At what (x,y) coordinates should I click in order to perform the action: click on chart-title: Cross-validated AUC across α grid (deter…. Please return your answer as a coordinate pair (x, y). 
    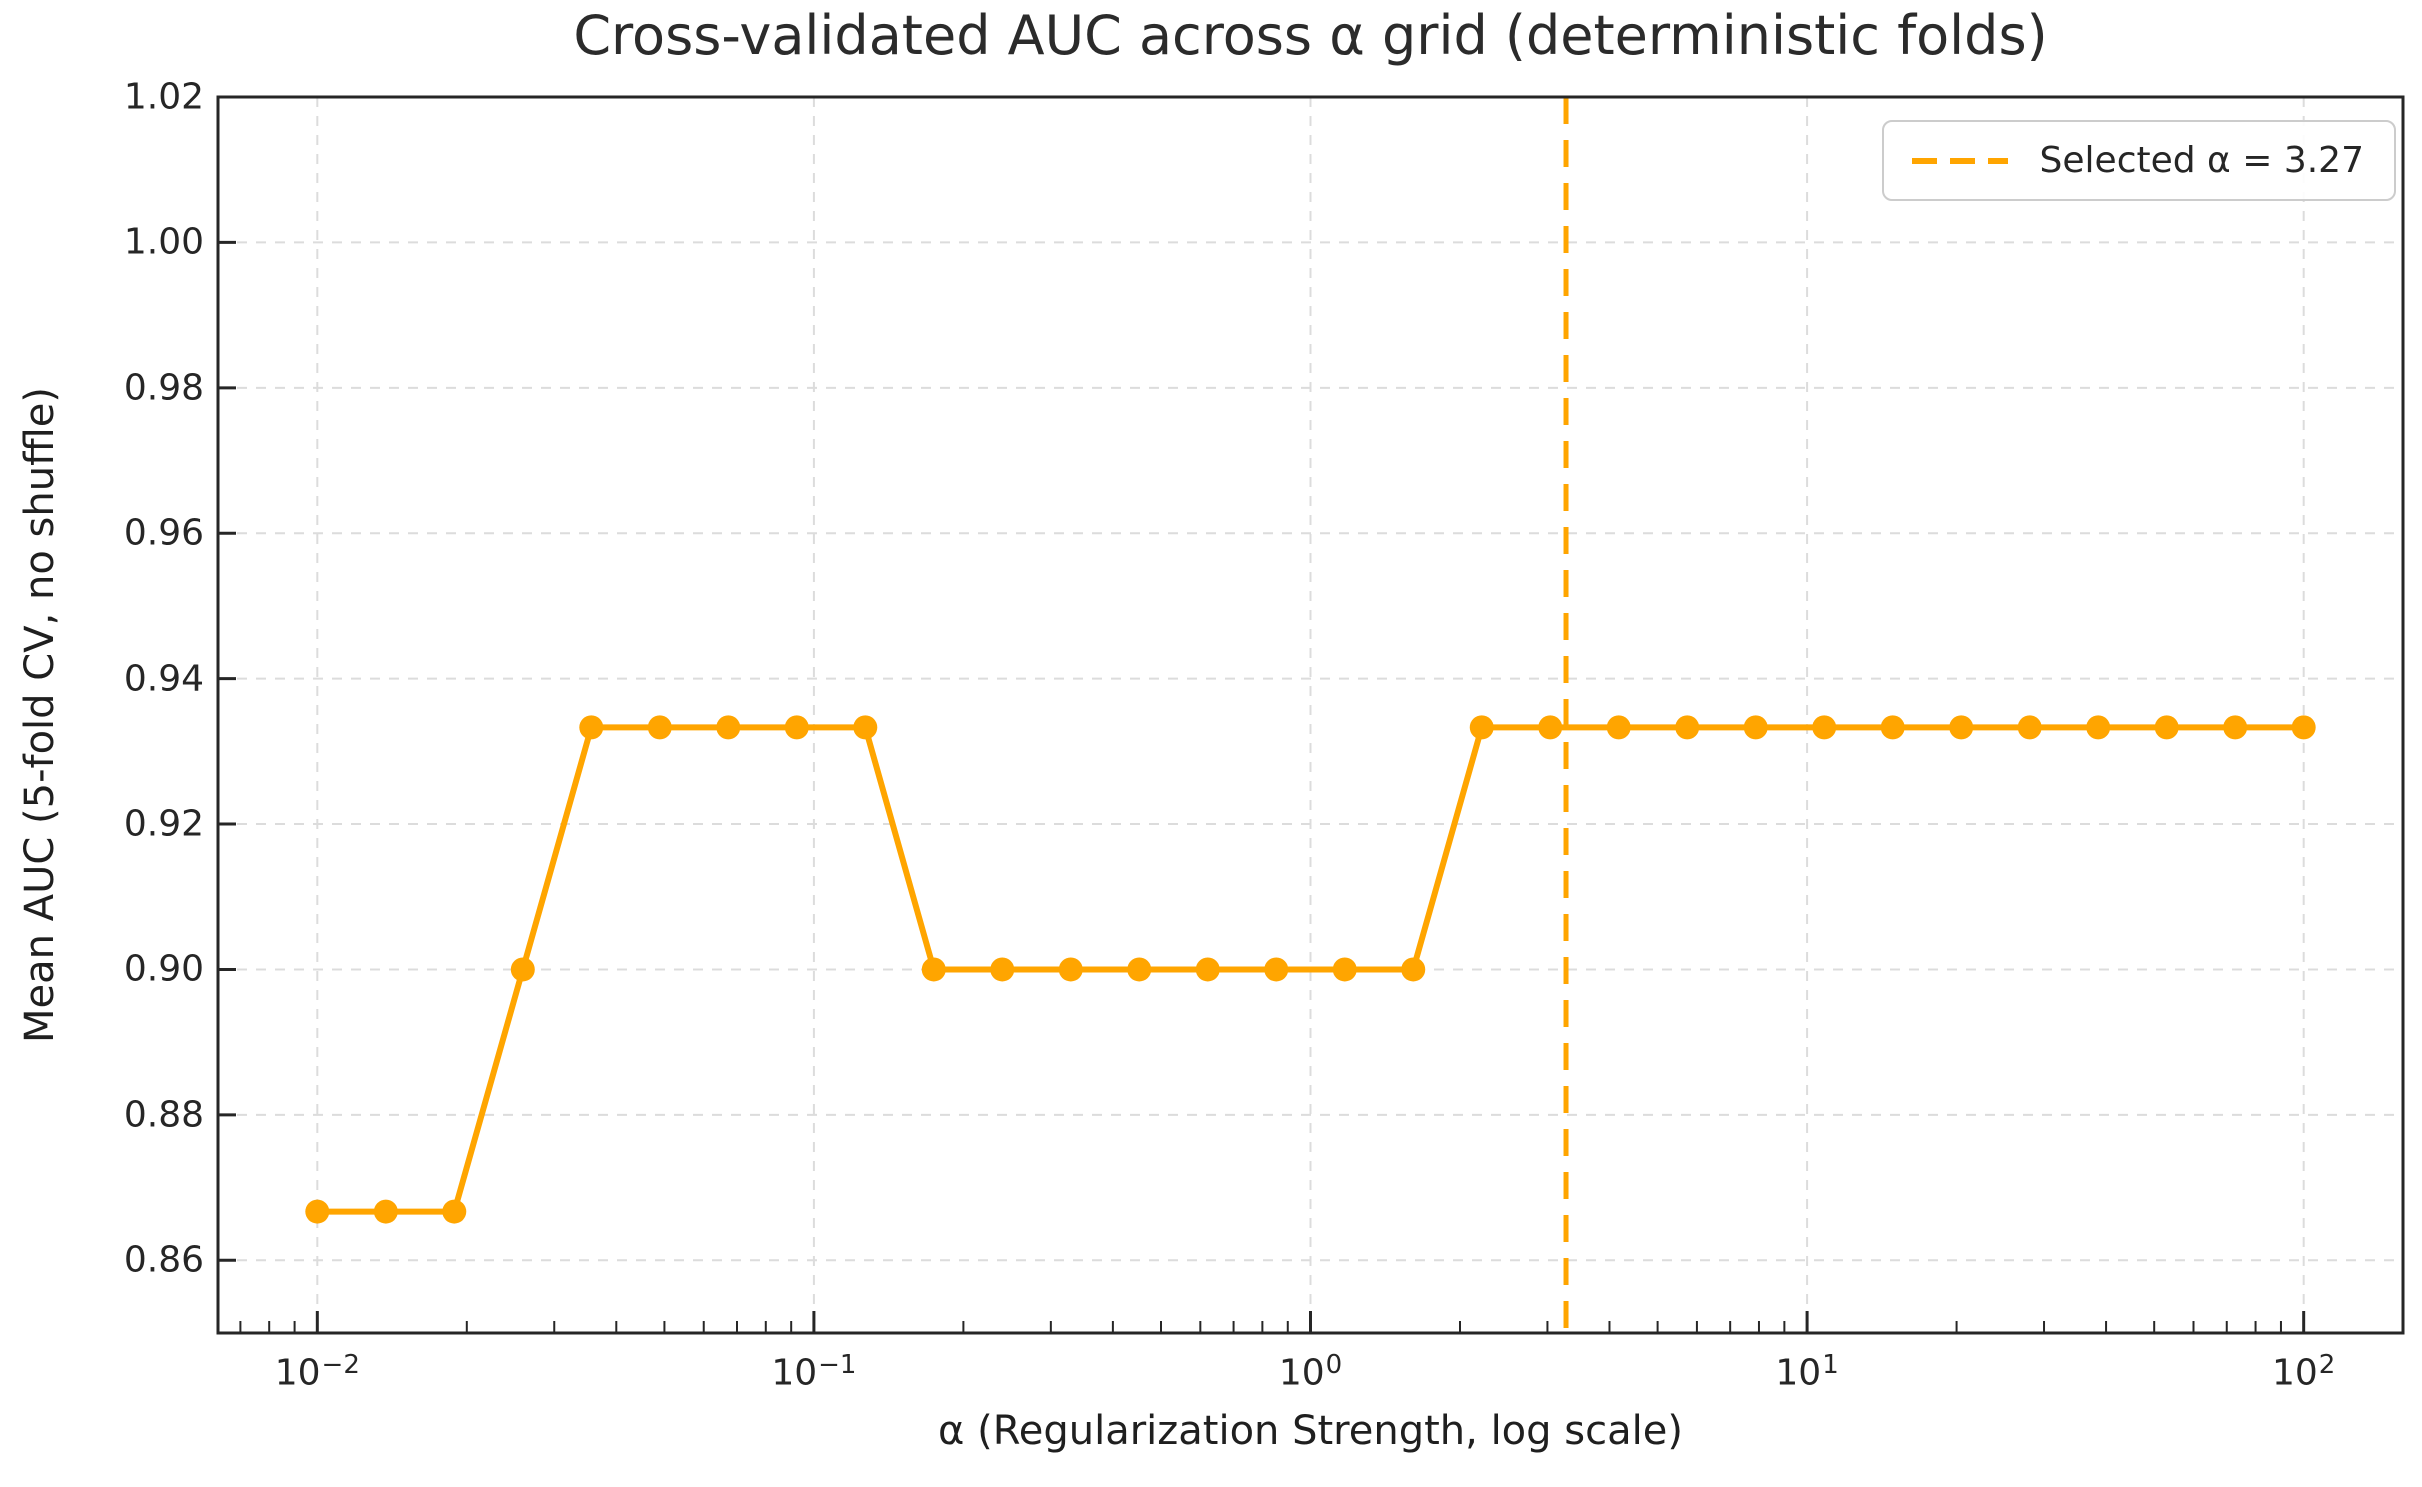
    Looking at the image, I should click on (1310, 35).